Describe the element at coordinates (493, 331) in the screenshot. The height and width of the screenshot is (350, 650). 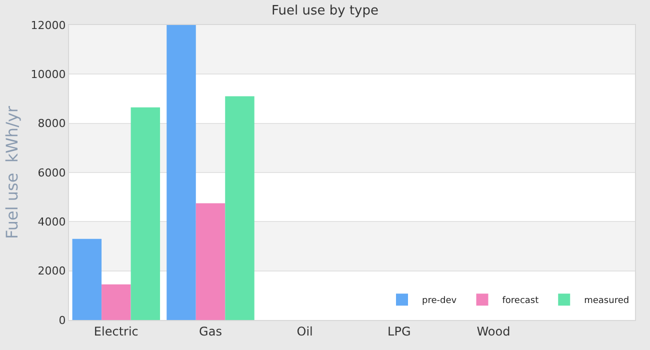
I see `x-tick-label: Wood` at that location.